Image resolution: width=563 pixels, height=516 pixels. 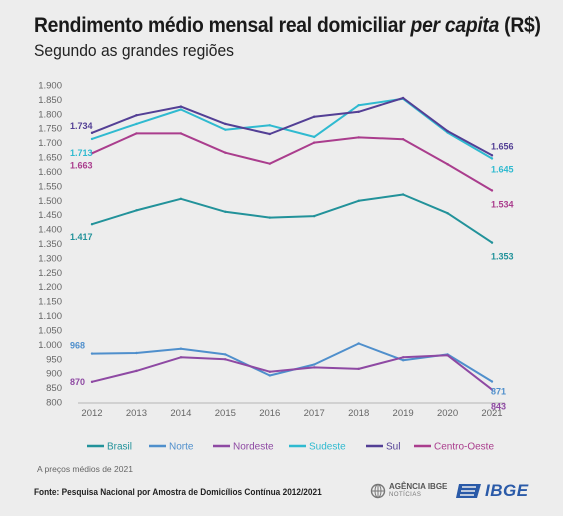 I want to click on y-tick-label: 1.150, so click(x=50, y=302).